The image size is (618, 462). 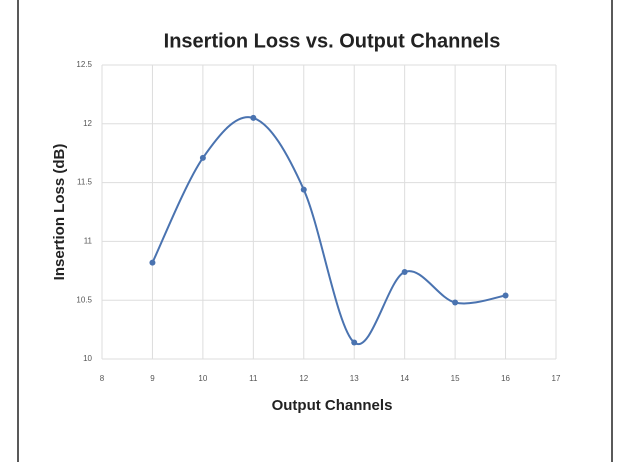 I want to click on chart-title: Insertion Loss vs. Output Channels, so click(x=332, y=41).